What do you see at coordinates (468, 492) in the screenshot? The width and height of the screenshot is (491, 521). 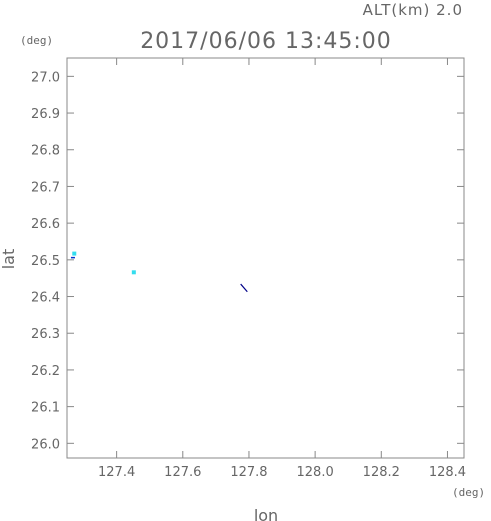 I see `x-unit-label: (deg)` at bounding box center [468, 492].